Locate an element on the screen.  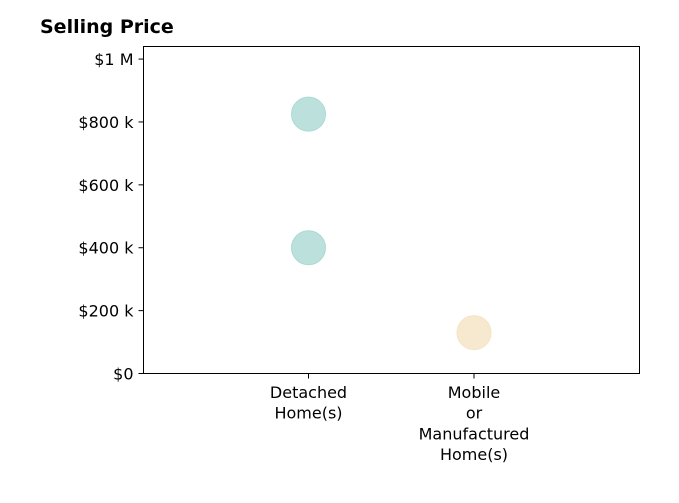
y-tick-label: $600 k is located at coordinates (106, 185).